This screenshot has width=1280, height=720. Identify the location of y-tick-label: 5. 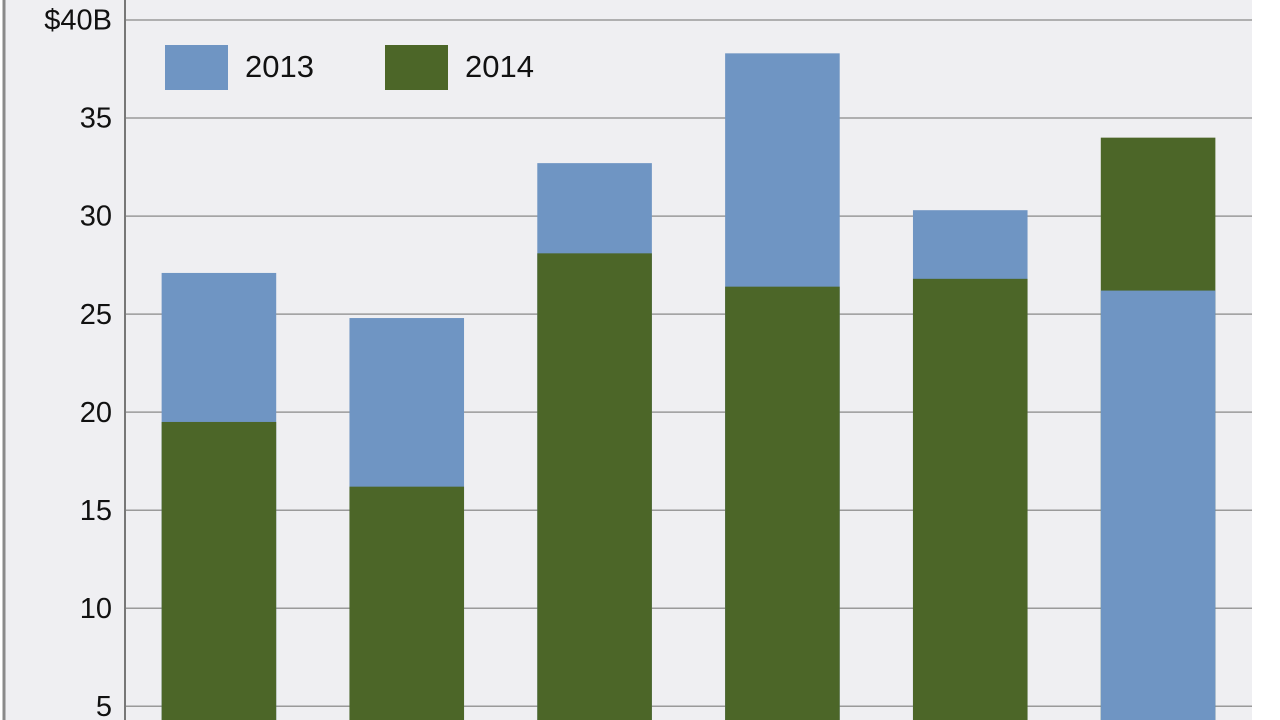
(104, 705).